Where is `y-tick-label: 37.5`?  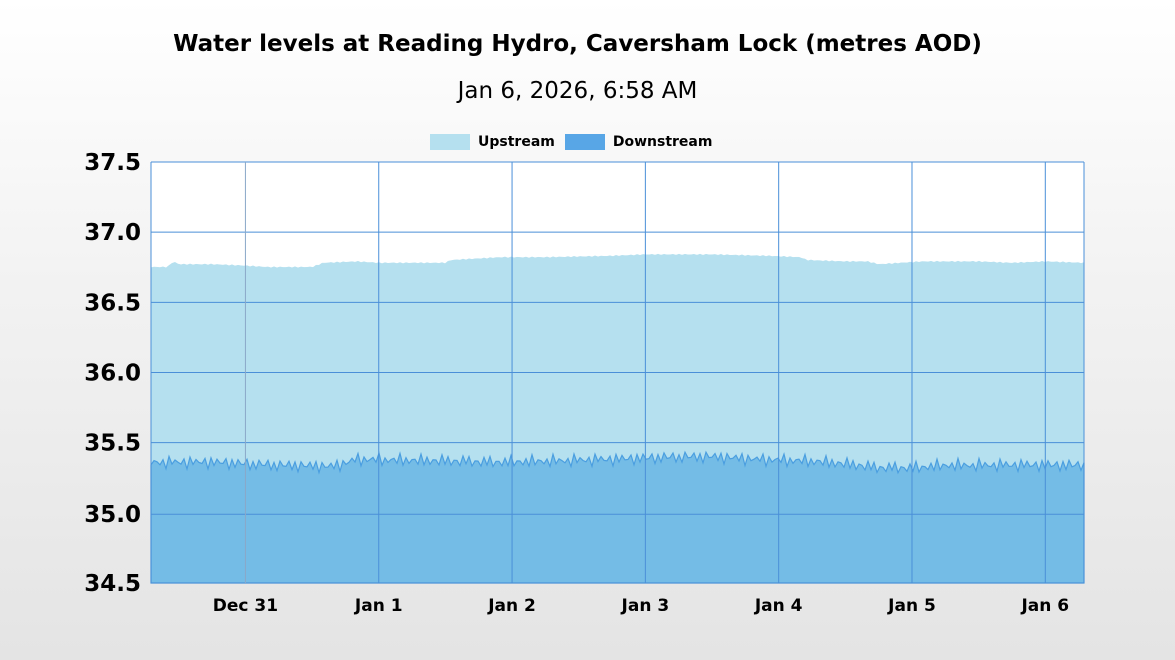 y-tick-label: 37.5 is located at coordinates (112, 163).